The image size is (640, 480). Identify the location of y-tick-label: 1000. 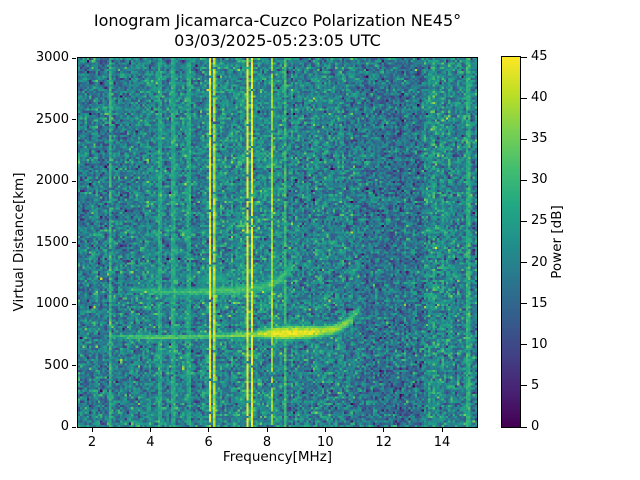
(52, 303).